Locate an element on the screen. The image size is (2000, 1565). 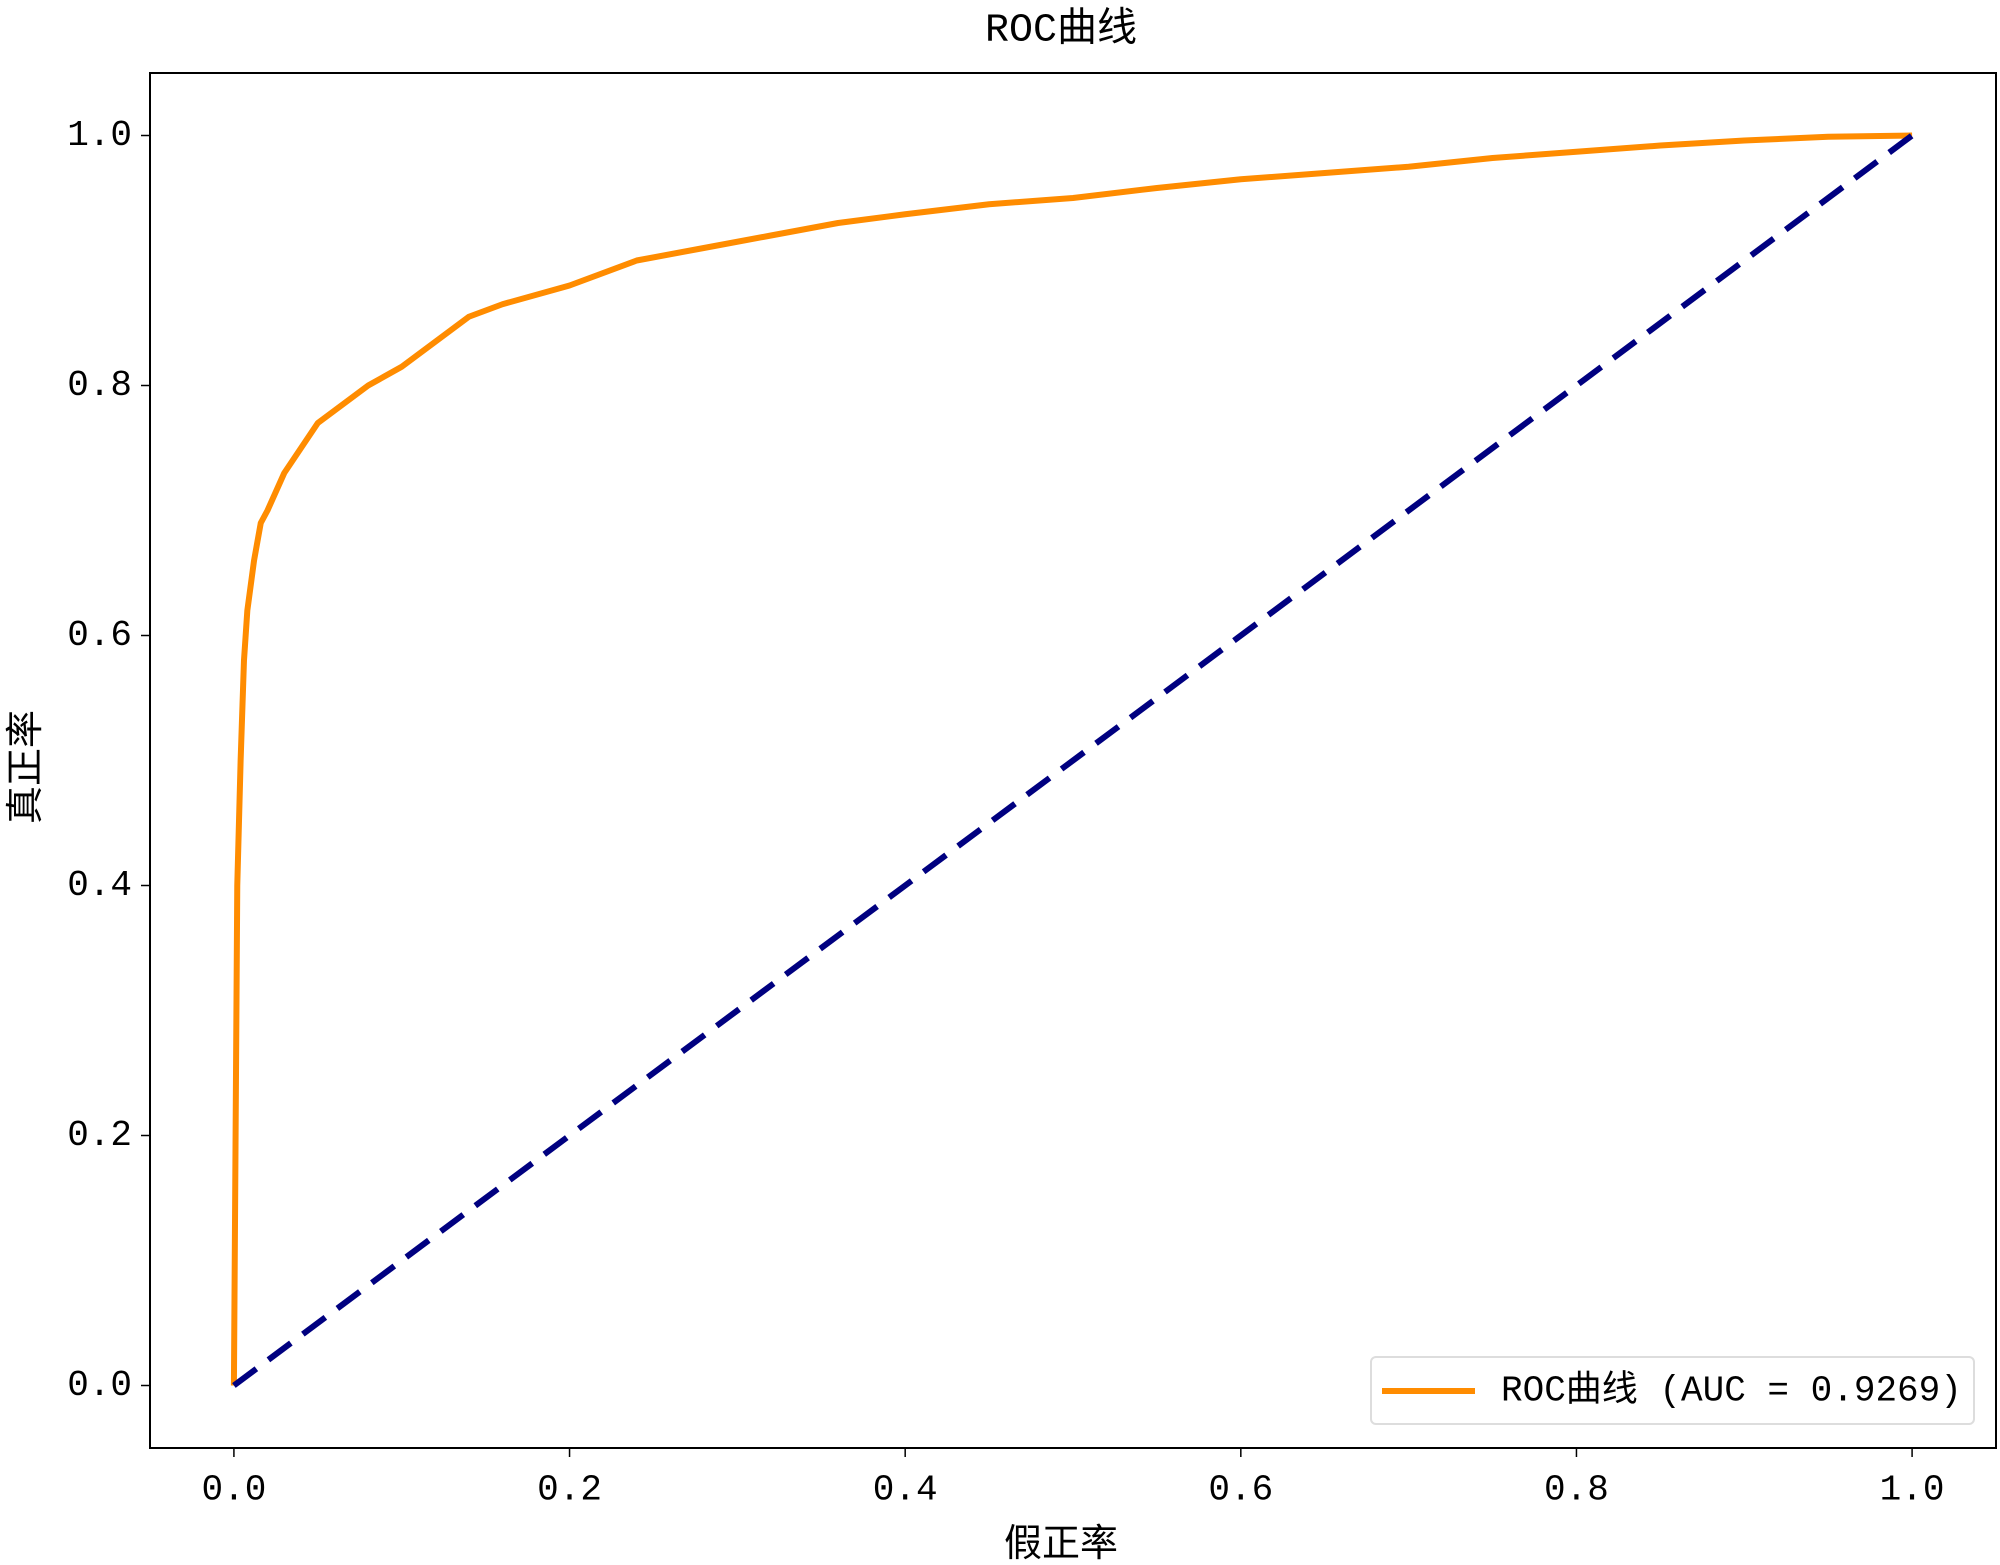
y-tick-label: 0.6 is located at coordinates (99, 635).